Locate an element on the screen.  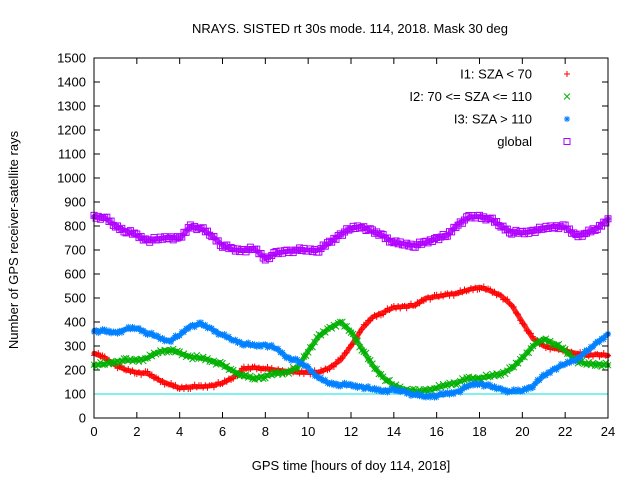
x-tick-label: 2 is located at coordinates (136, 431).